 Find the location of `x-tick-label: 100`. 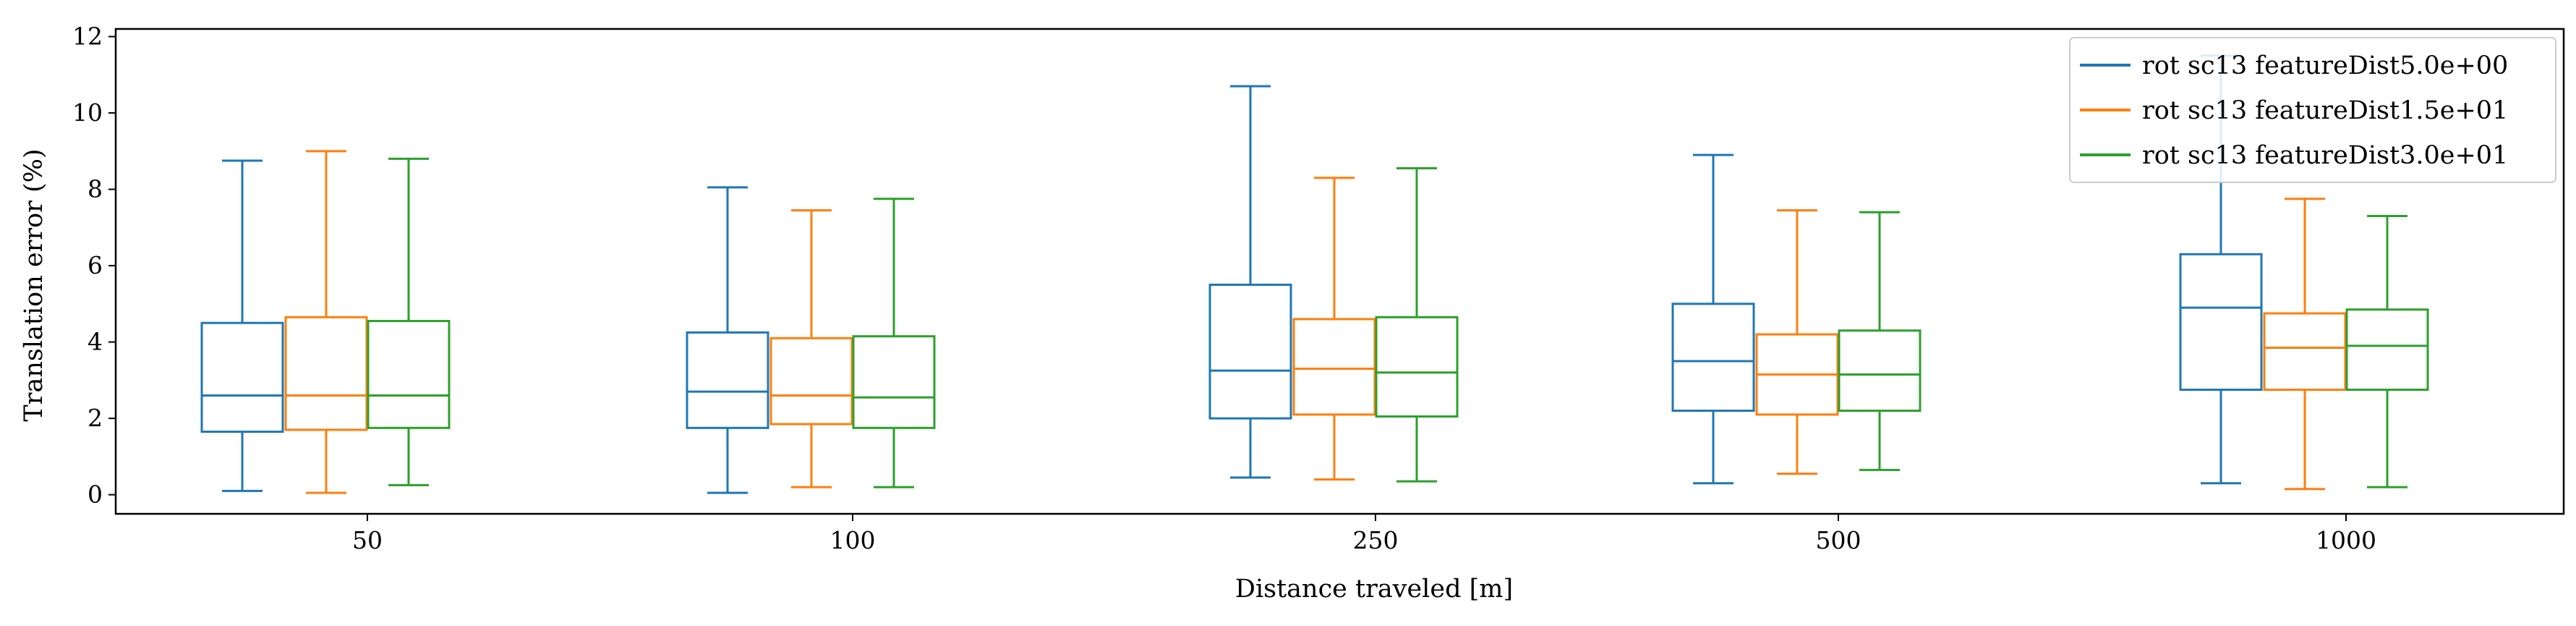

x-tick-label: 100 is located at coordinates (853, 540).